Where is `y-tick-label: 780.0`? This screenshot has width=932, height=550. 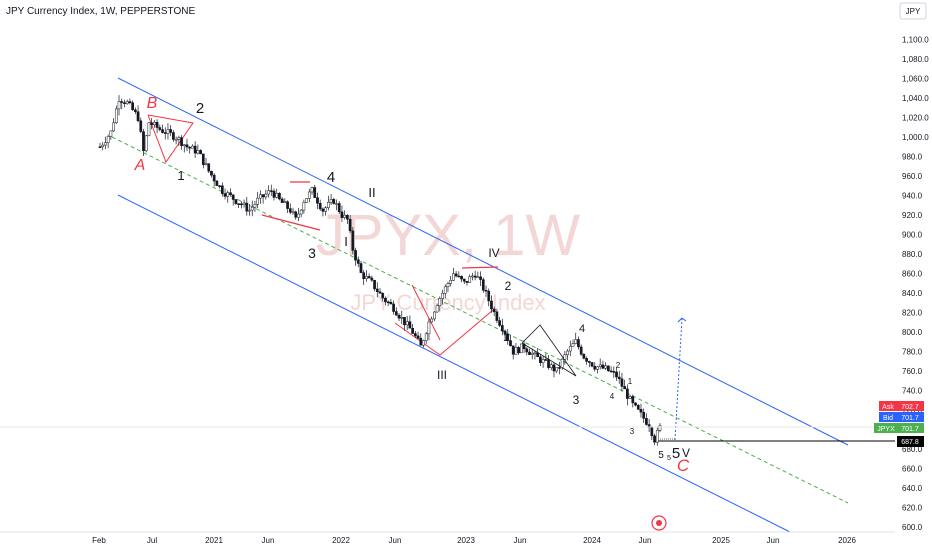
y-tick-label: 780.0 is located at coordinates (912, 352).